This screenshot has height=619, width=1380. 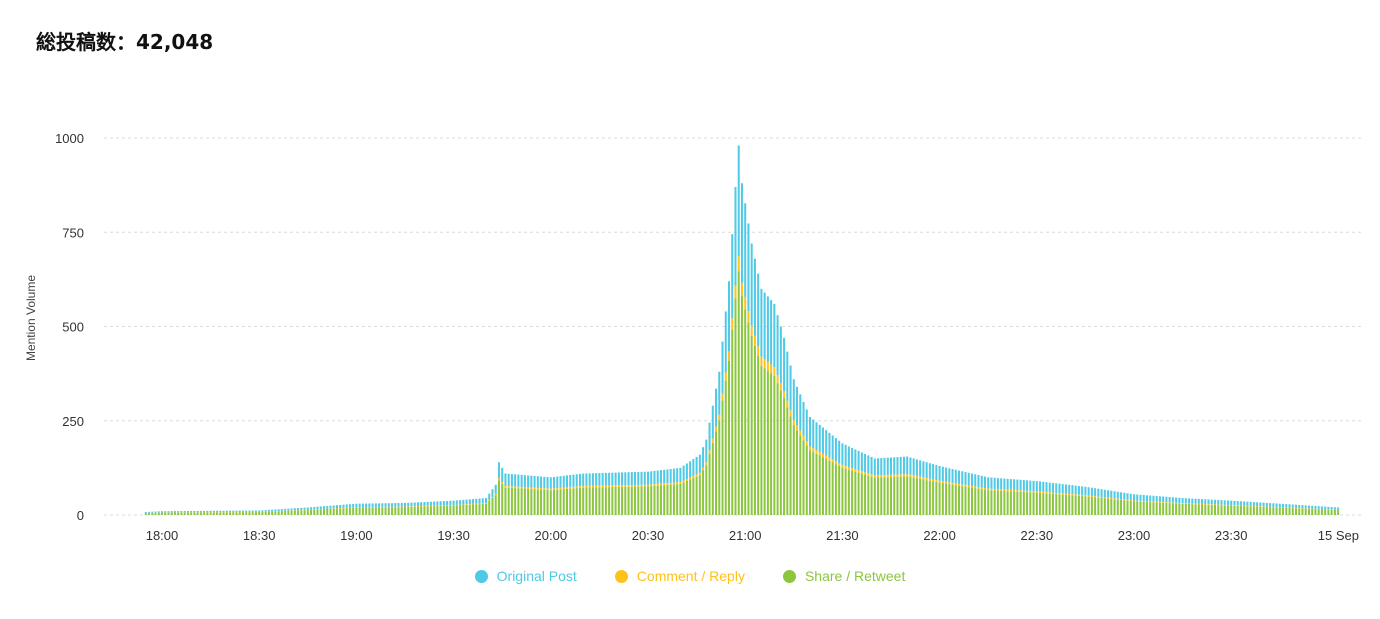 I want to click on legend-item-original-post: Original Post, so click(x=525, y=576).